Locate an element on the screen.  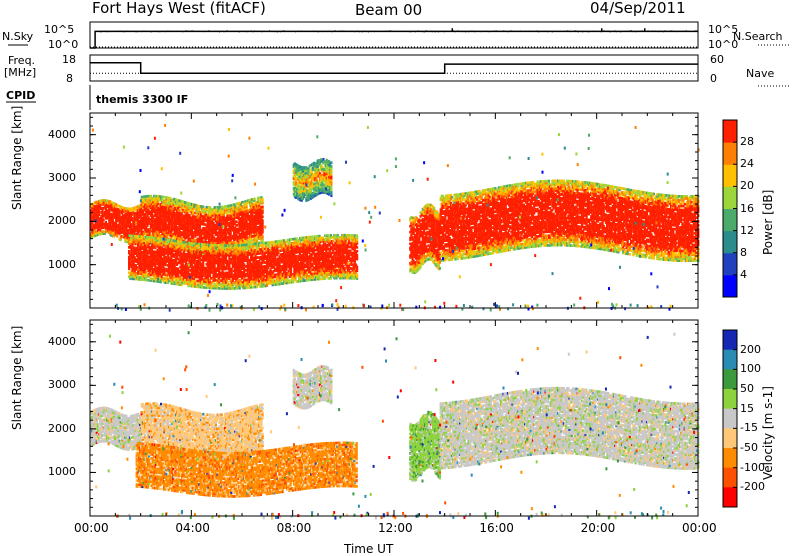
cpid-label: CPID is located at coordinates (20, 95).